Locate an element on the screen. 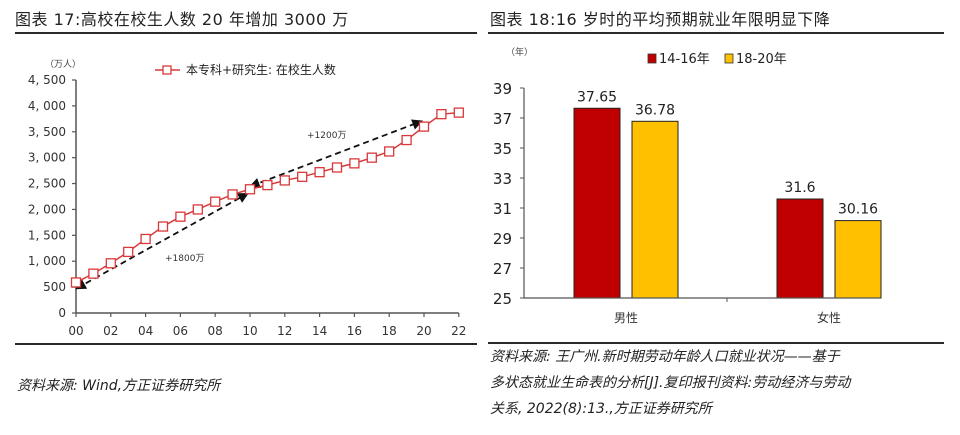 This screenshot has height=435, width=960. legend-label-1416: 14-16年 is located at coordinates (684, 59).